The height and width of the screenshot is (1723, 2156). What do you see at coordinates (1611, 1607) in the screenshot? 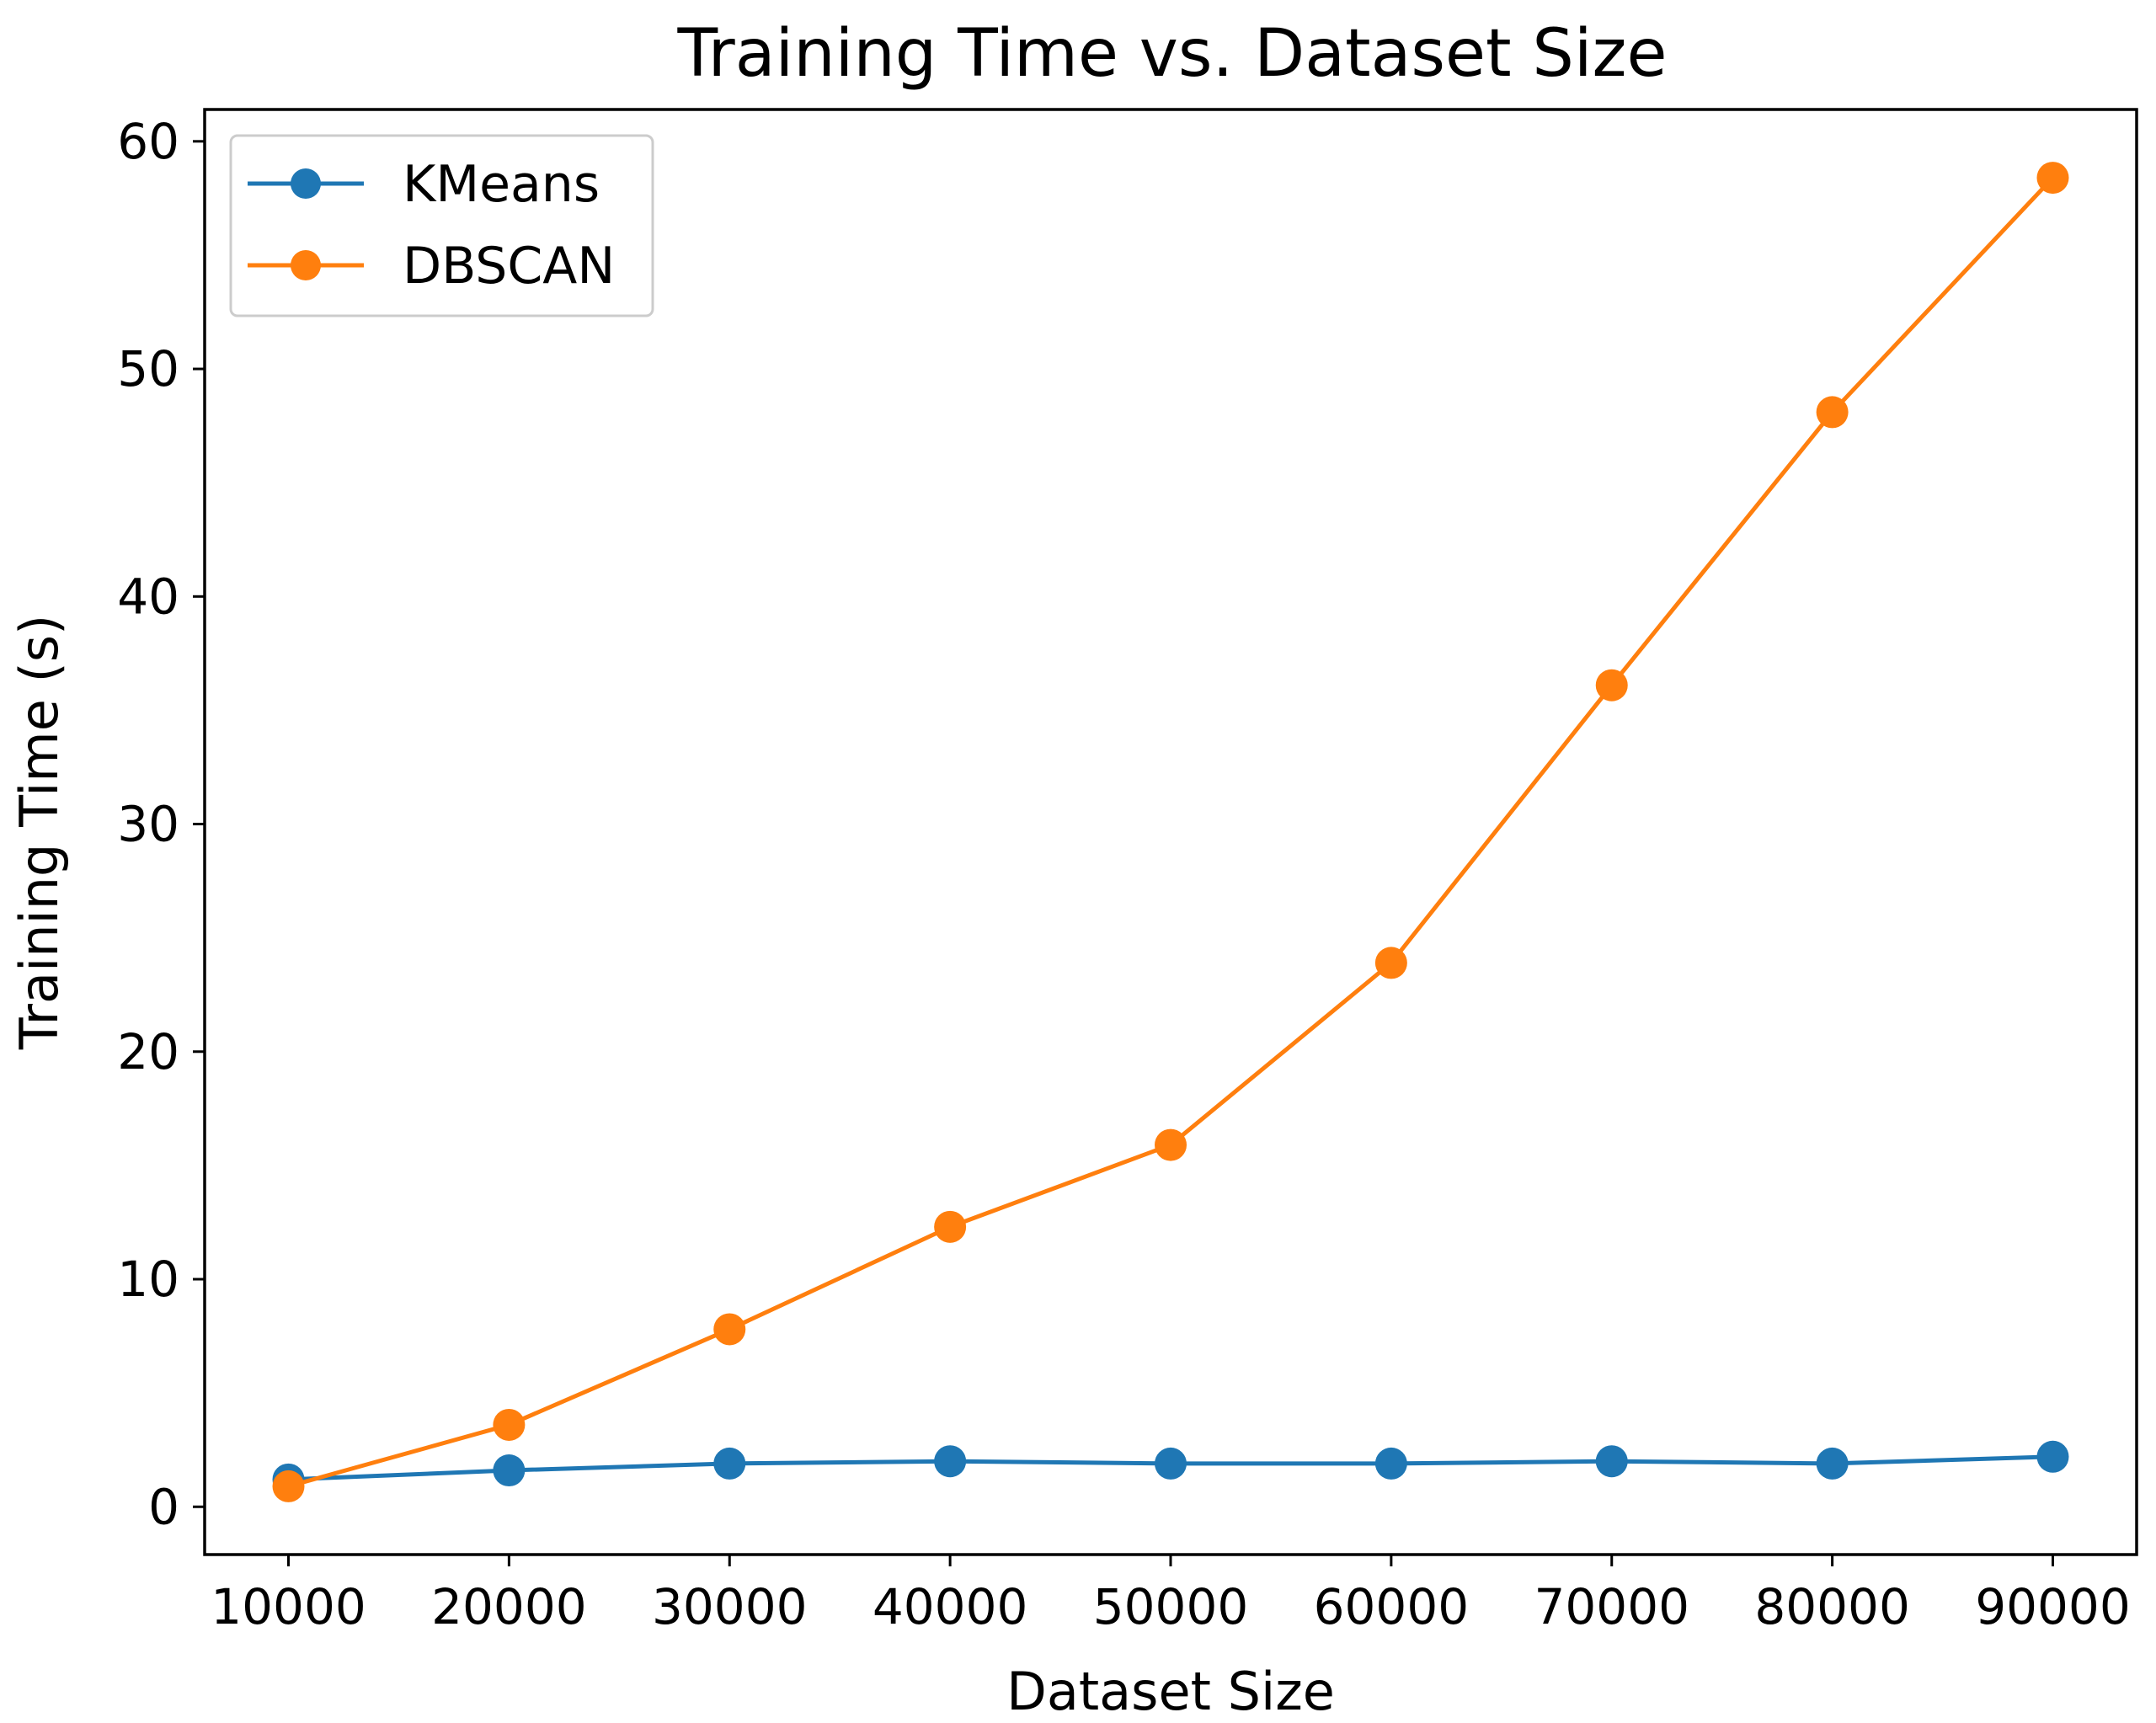
I see `x-tick-label: 70000` at bounding box center [1611, 1607].